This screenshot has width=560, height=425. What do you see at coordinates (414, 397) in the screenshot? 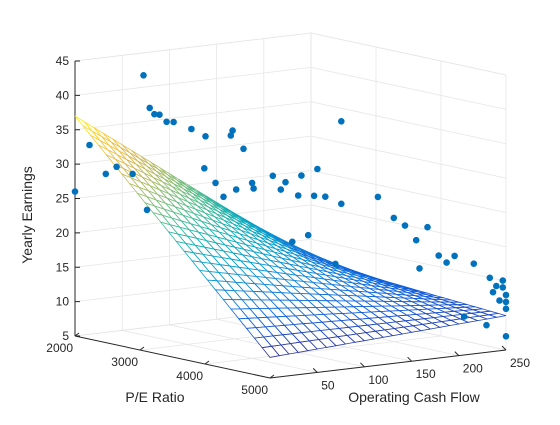
I see `x-axis-label: Operating Cash Flow` at bounding box center [414, 397].